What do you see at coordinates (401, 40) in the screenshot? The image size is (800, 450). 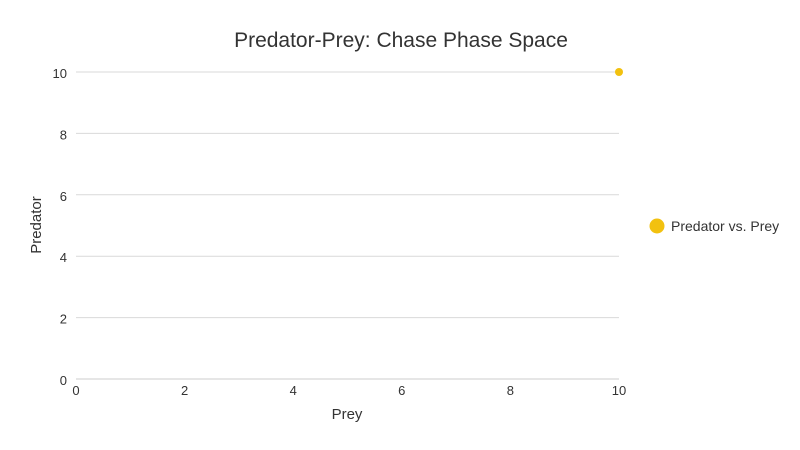 I see `chart-title: Predator-Prey: Chase Phase Space` at bounding box center [401, 40].